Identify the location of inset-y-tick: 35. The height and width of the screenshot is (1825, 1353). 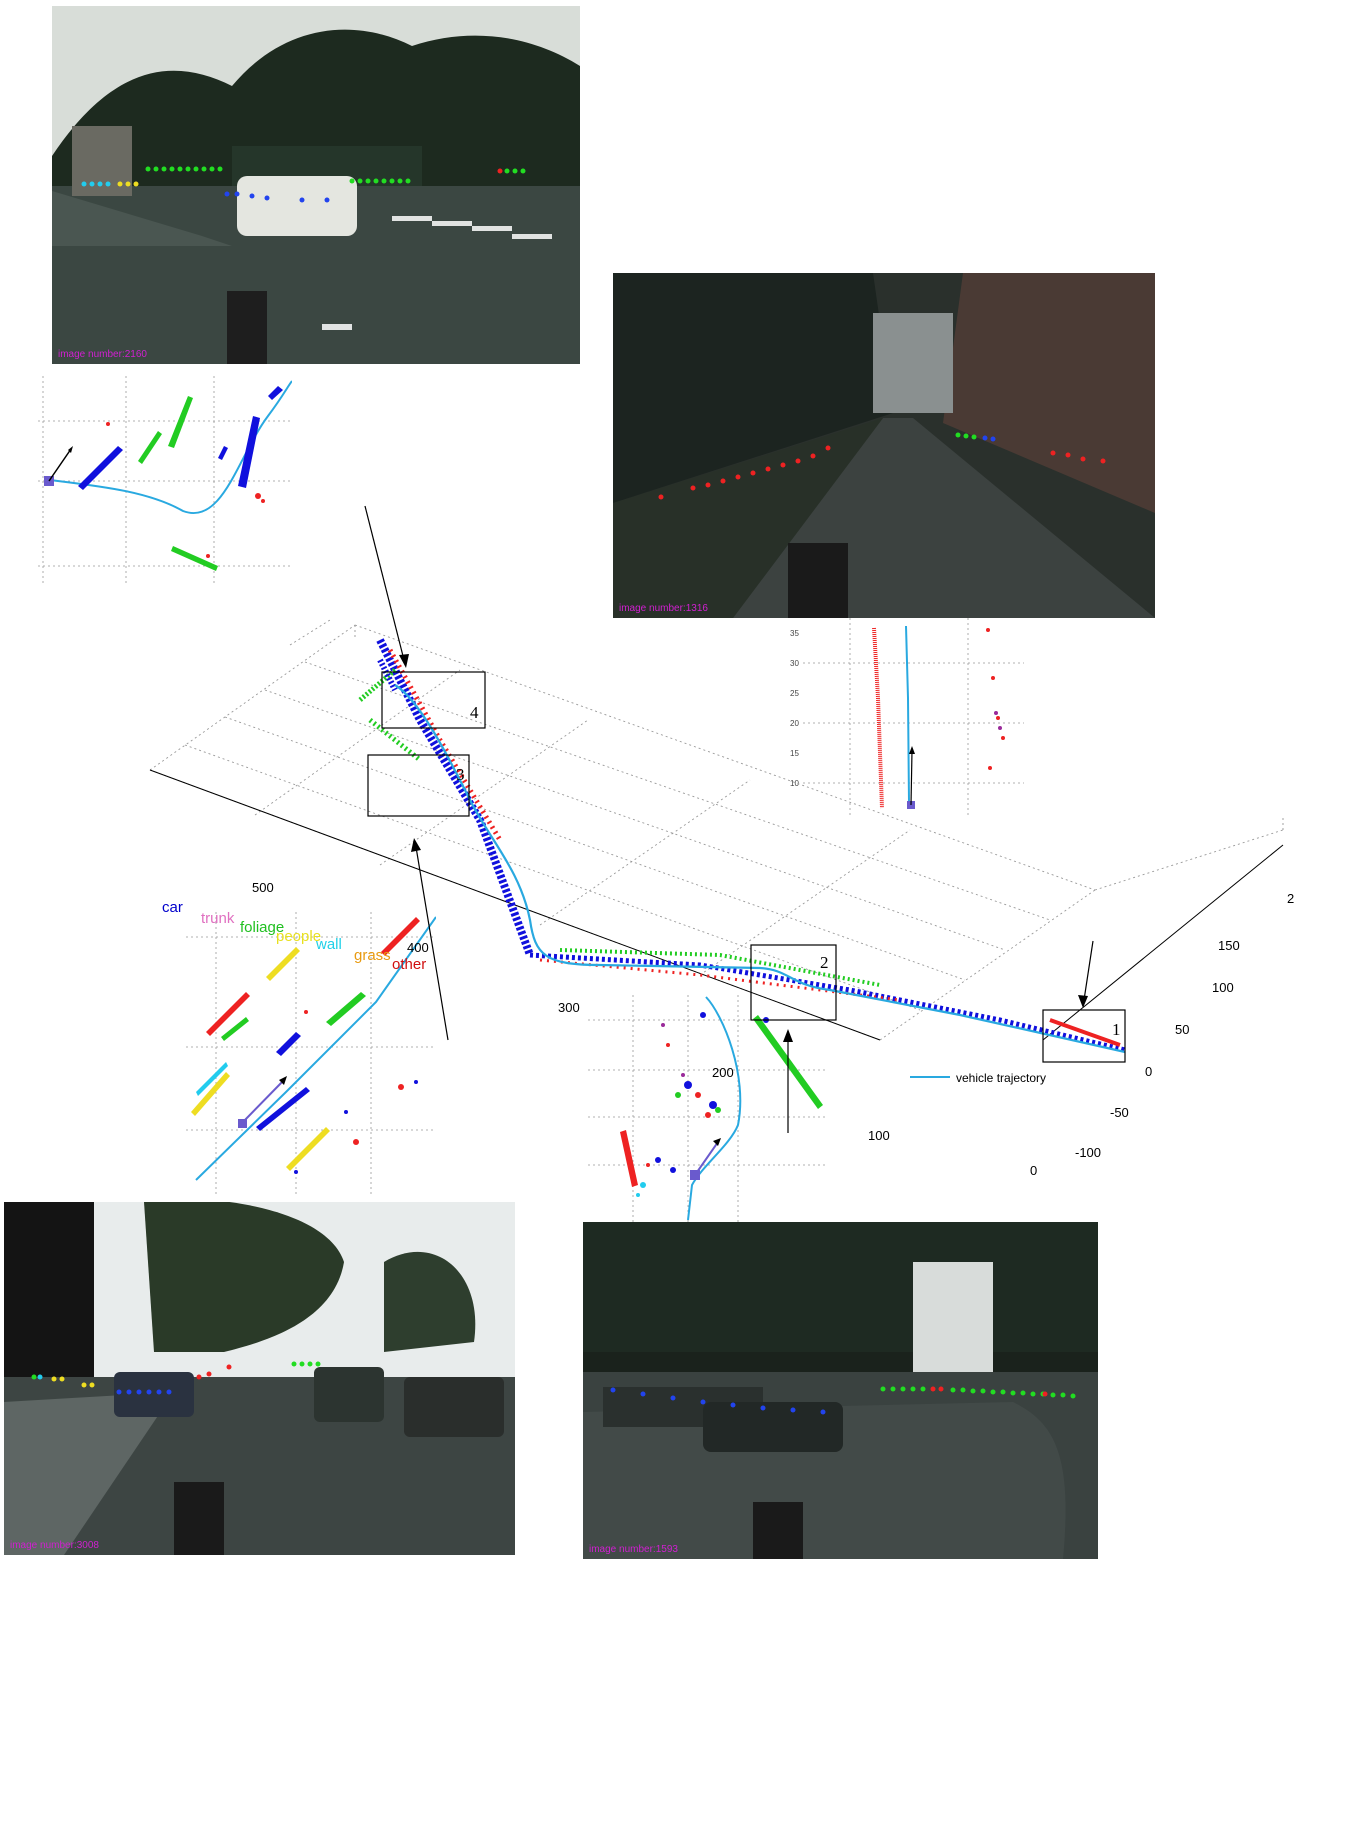
(794, 633).